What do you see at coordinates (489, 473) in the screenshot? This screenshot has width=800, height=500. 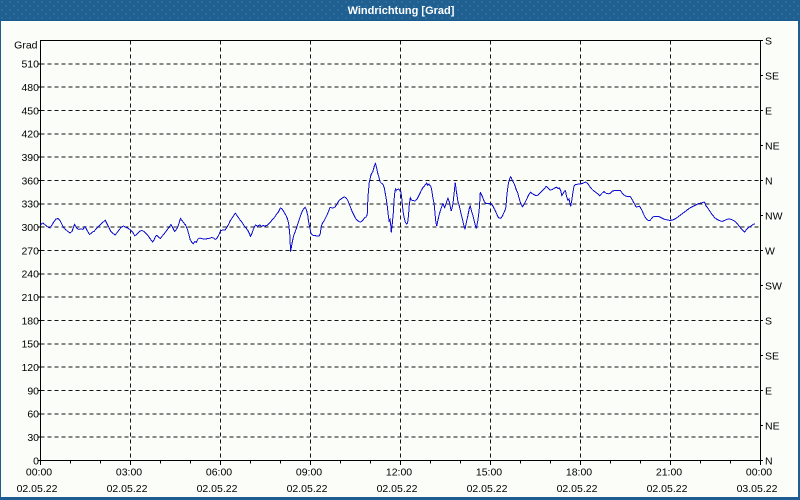 I see `svg-text: 15:00` at bounding box center [489, 473].